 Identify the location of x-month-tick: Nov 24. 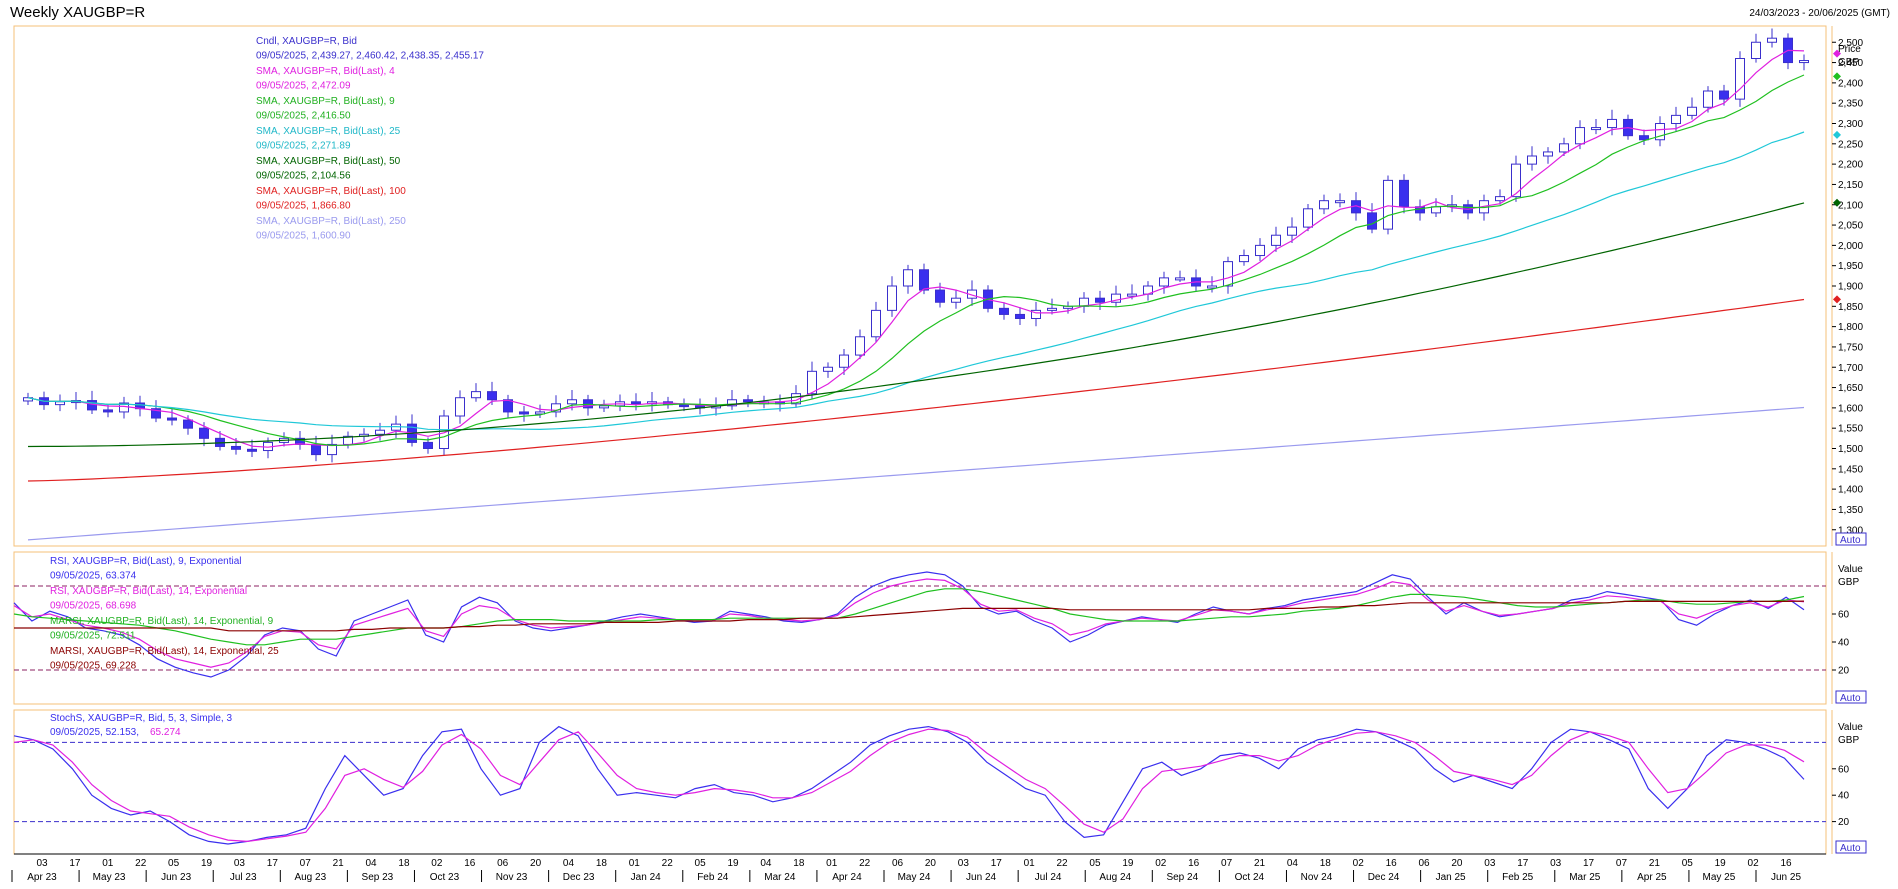
(1317, 877).